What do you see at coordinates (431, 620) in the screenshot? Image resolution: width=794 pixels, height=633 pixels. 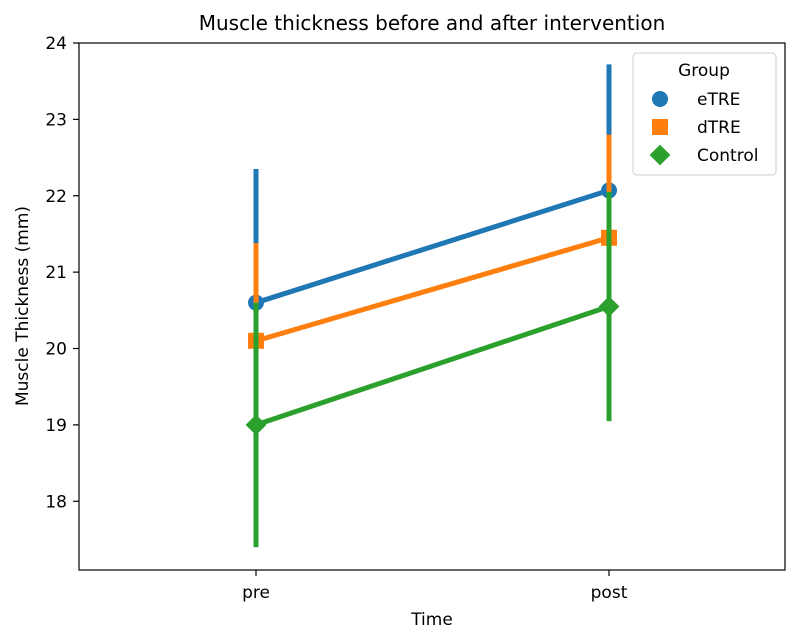 I see `x-axis-label: Time` at bounding box center [431, 620].